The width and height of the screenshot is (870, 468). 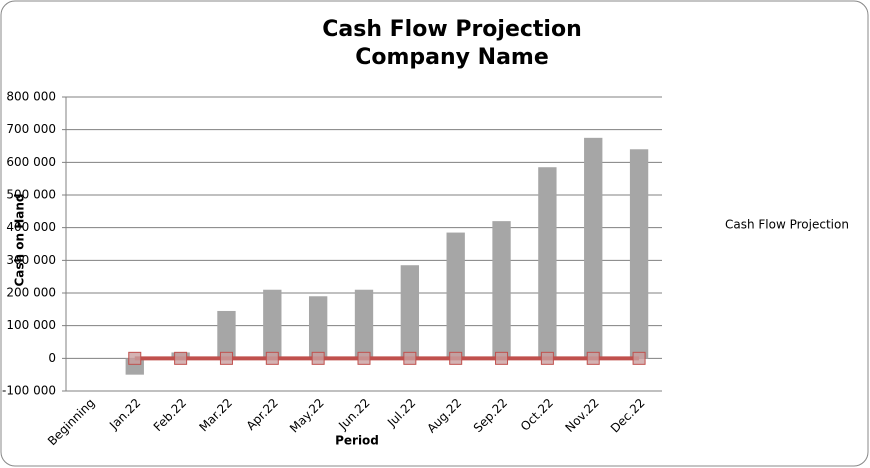 I want to click on y-tick-label: 200 000, so click(x=31, y=293).